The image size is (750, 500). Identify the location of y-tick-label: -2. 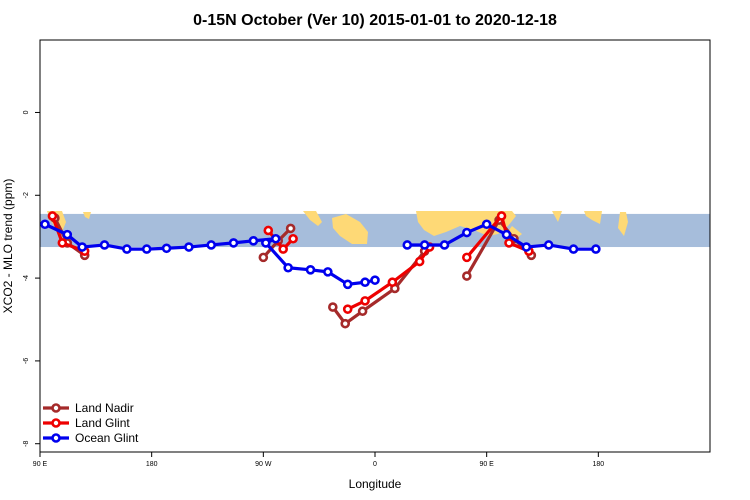
(26, 195).